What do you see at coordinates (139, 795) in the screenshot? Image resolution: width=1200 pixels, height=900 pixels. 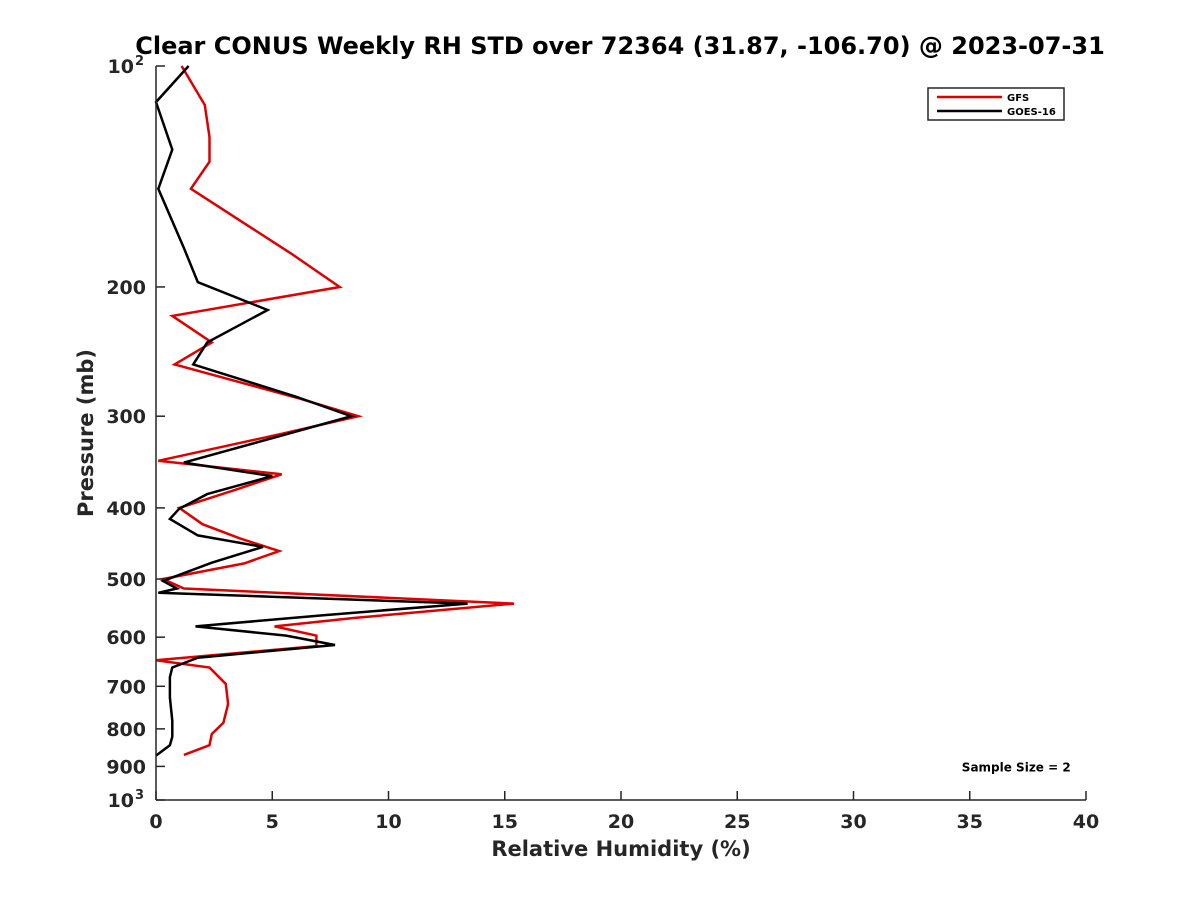 I see `y-tick-exponent: 3` at bounding box center [139, 795].